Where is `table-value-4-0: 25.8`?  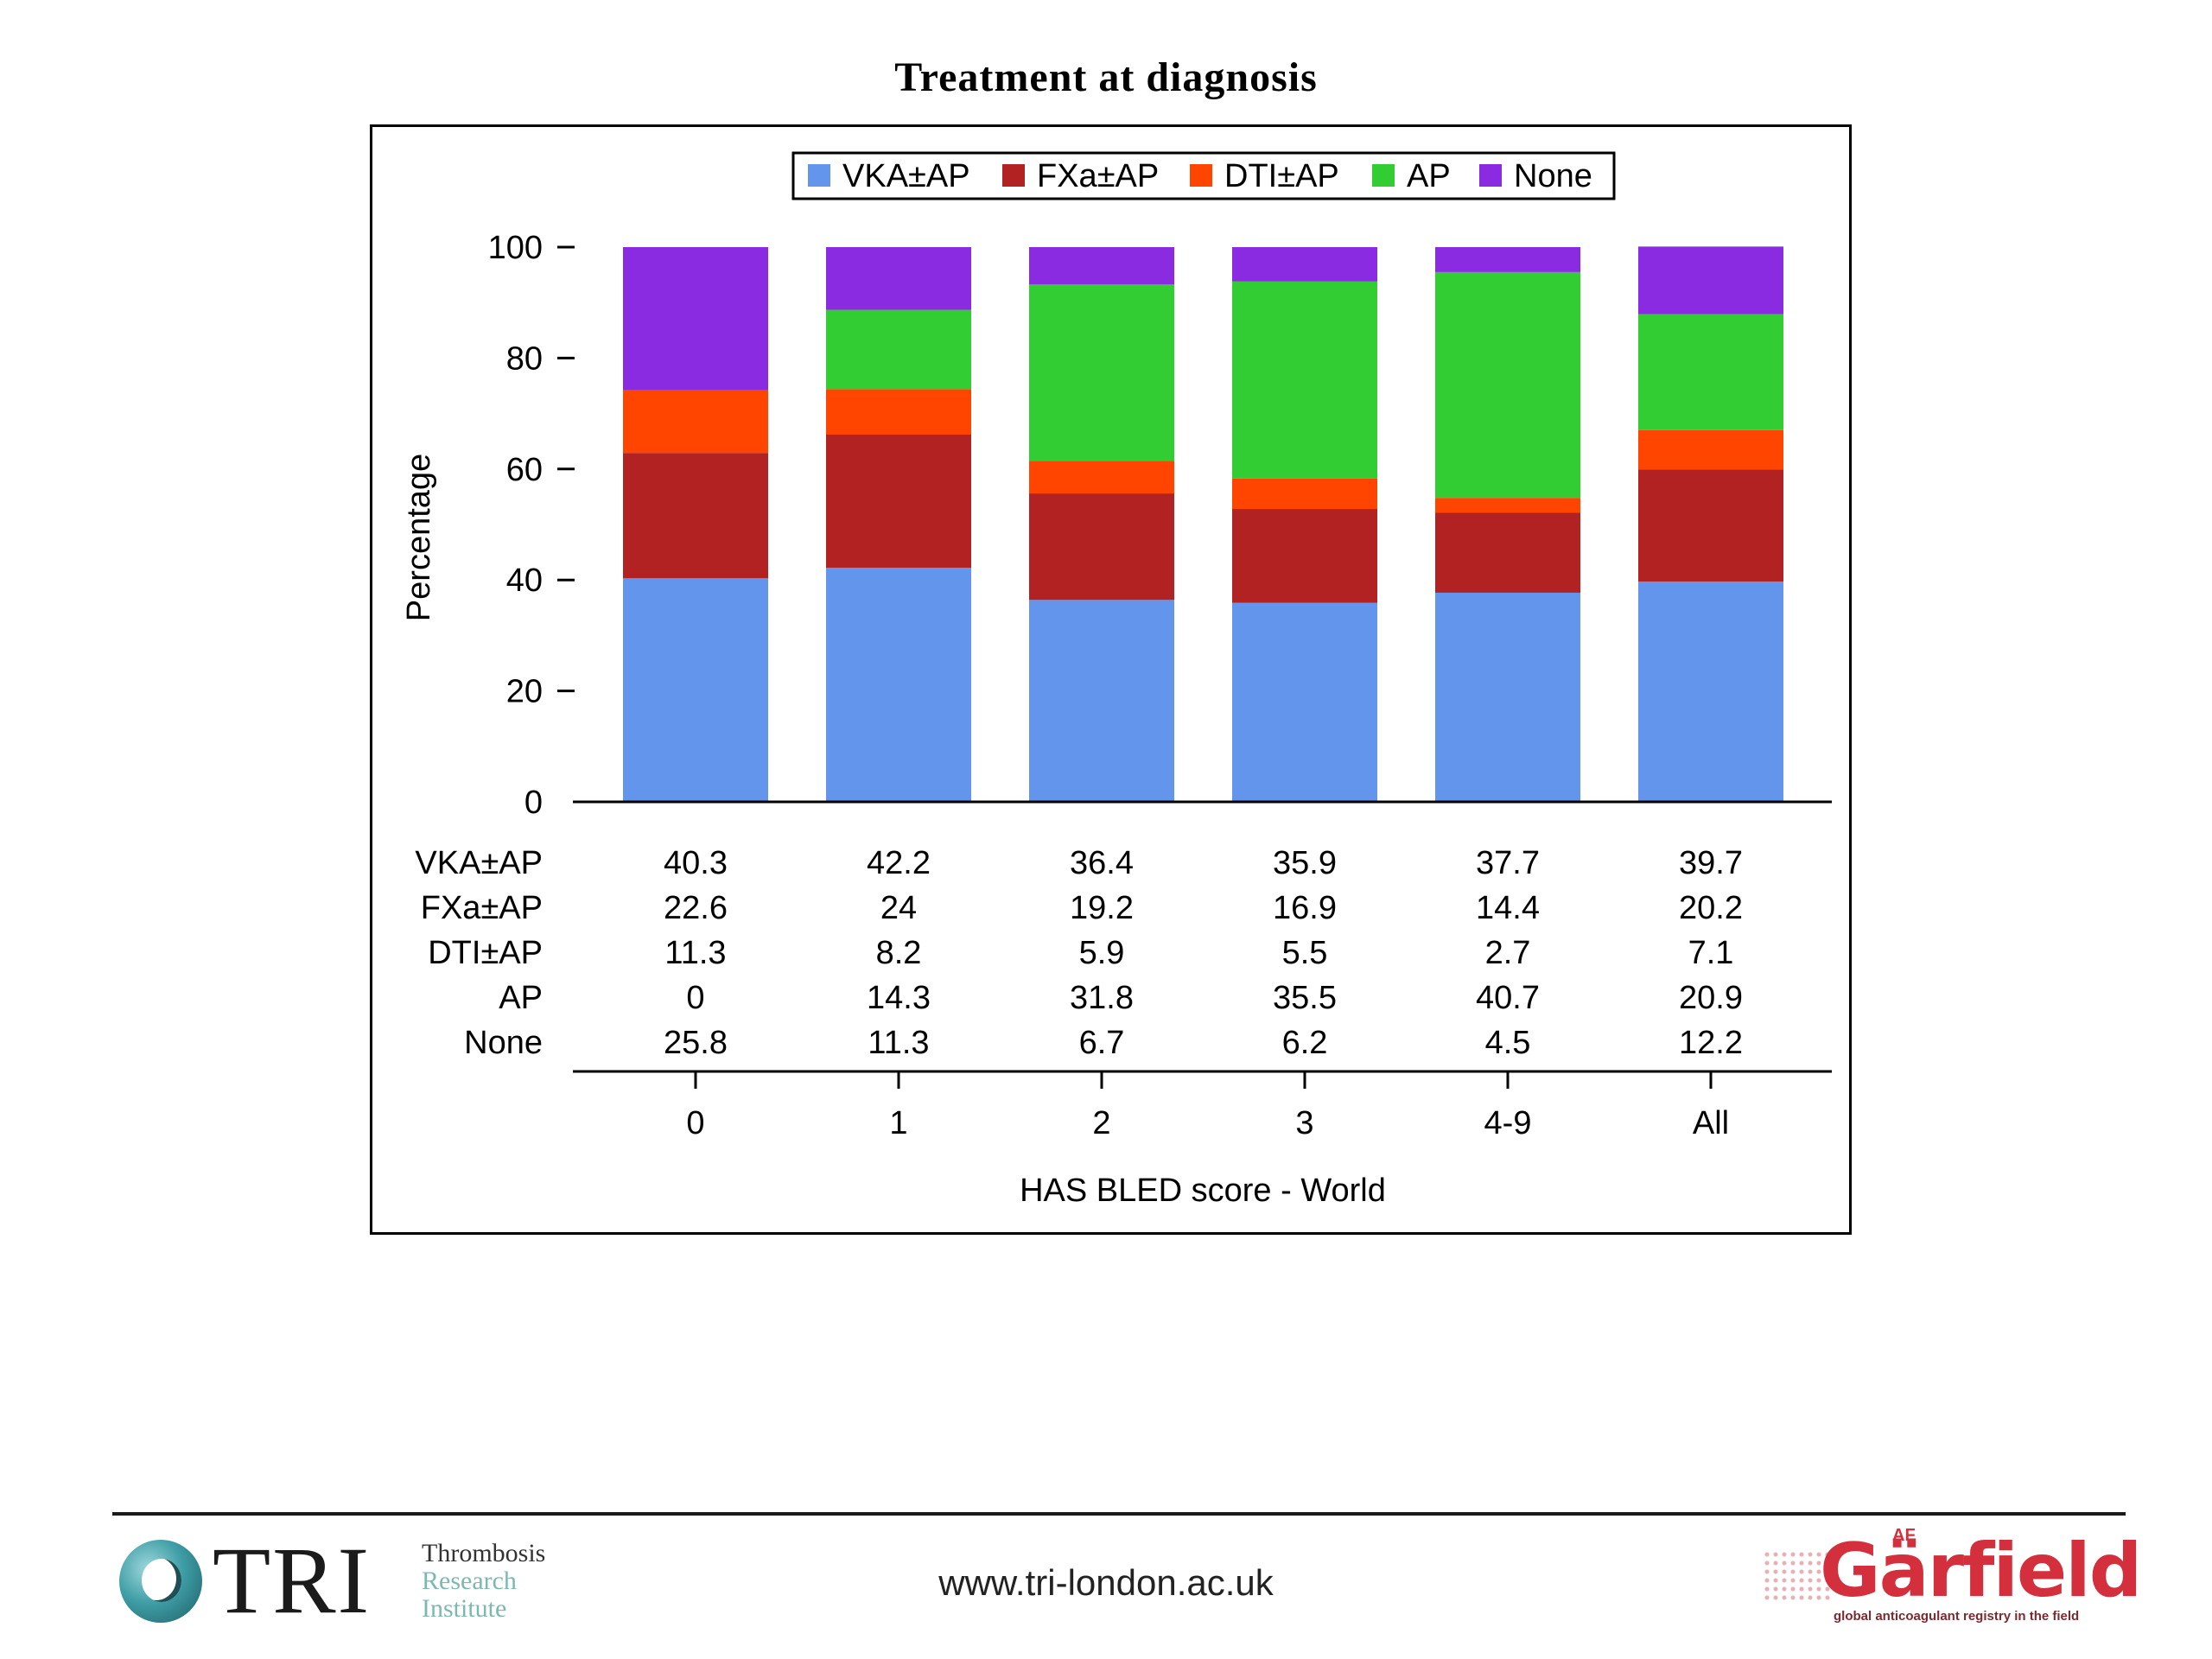 table-value-4-0: 25.8 is located at coordinates (696, 1043).